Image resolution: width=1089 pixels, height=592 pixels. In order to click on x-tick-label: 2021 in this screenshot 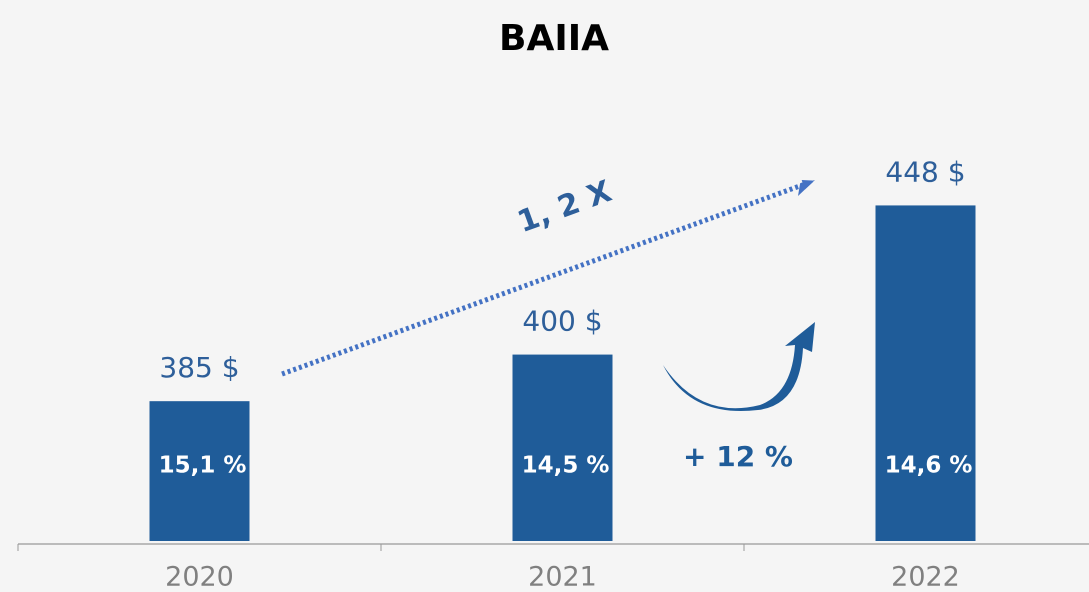, I will do `click(562, 577)`.